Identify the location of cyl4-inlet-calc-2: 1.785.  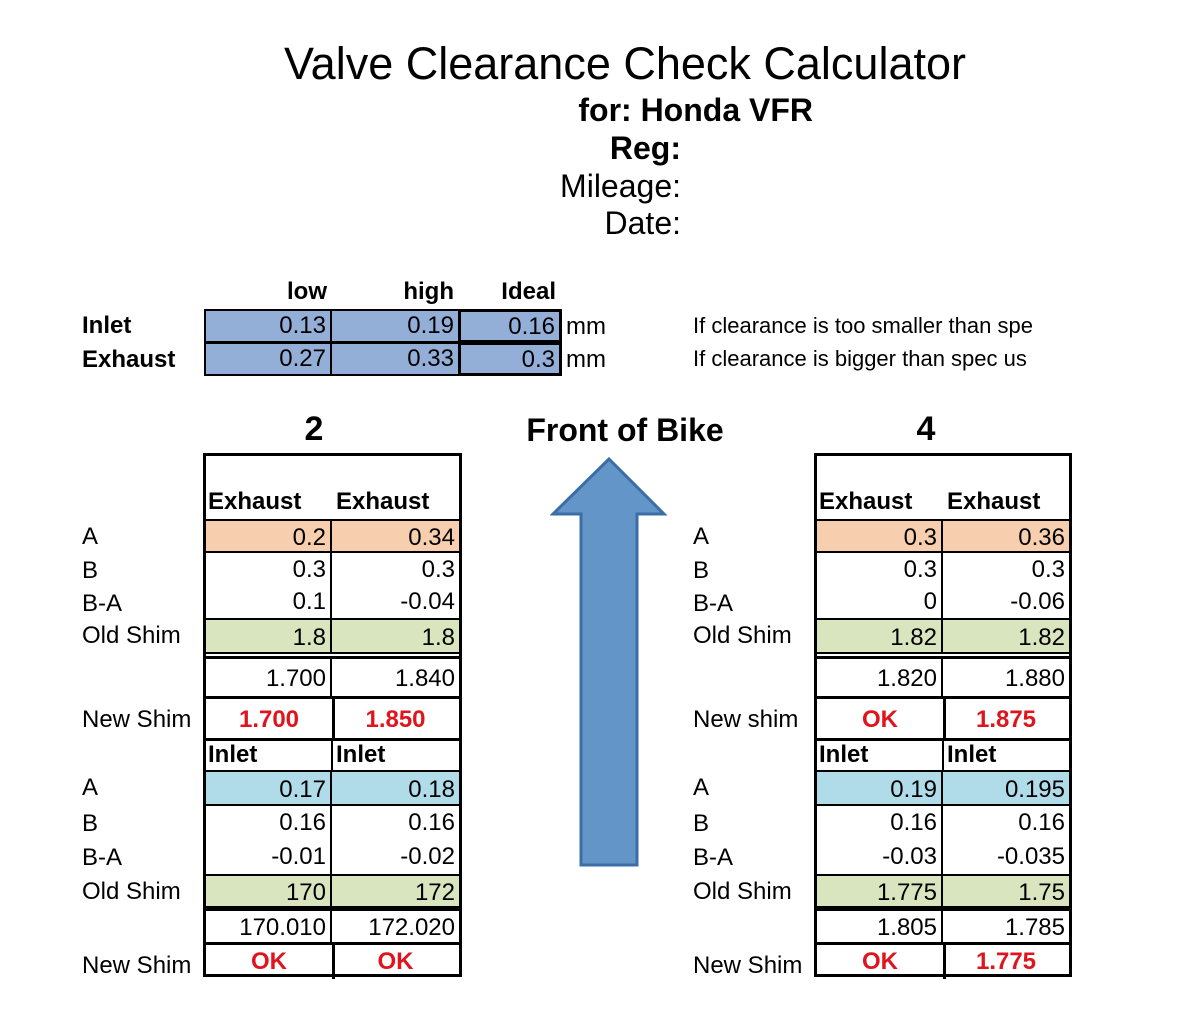
(1006, 925).